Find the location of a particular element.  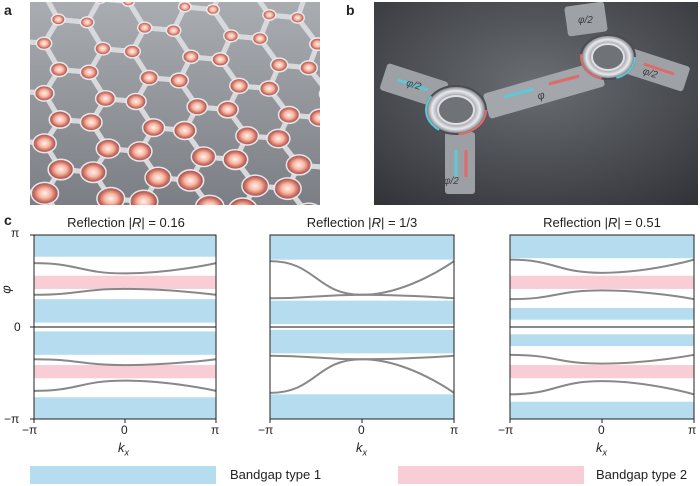

x-axis-label-3: kx is located at coordinates (601, 449).